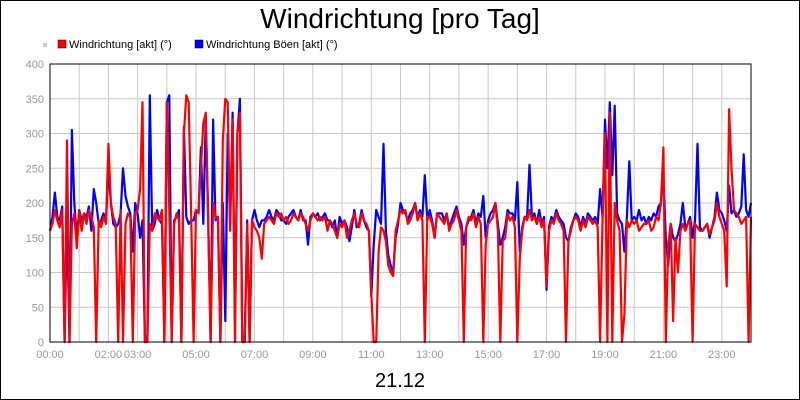 The width and height of the screenshot is (800, 400). I want to click on y-tick-label: 300, so click(35, 135).